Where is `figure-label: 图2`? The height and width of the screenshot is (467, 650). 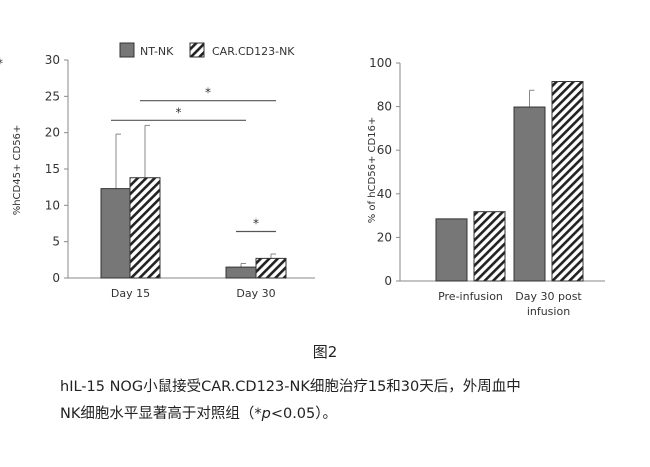
figure-label: 图2 is located at coordinates (325, 352).